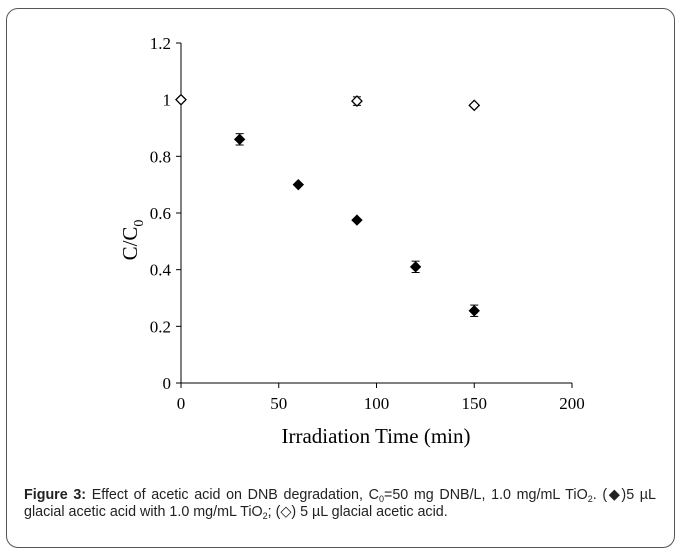 The image size is (683, 556). Describe the element at coordinates (167, 100) in the screenshot. I see `y-tick-label: 1` at that location.